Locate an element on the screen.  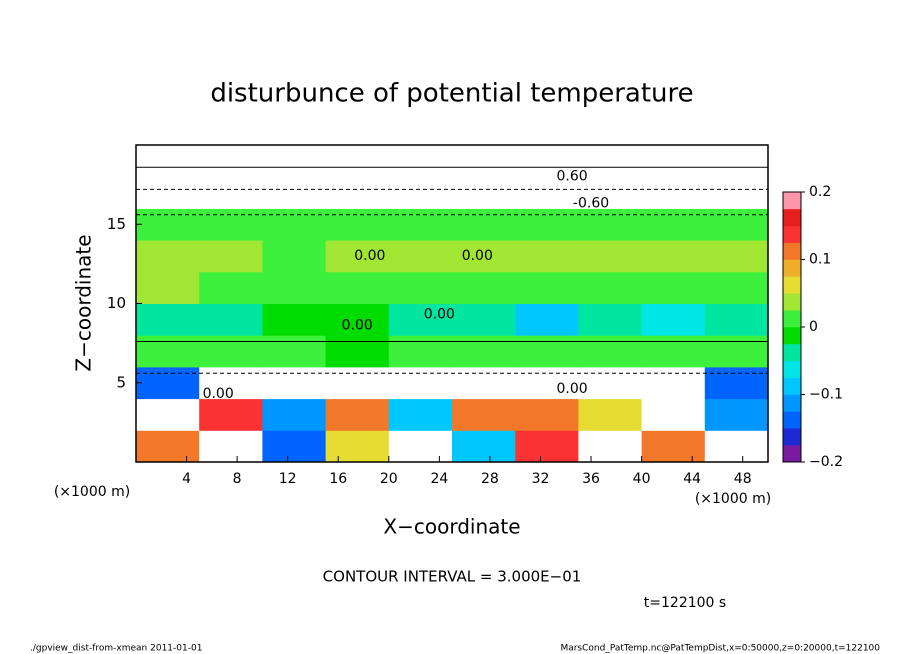
y-tick-label: 5 is located at coordinates (121, 382).